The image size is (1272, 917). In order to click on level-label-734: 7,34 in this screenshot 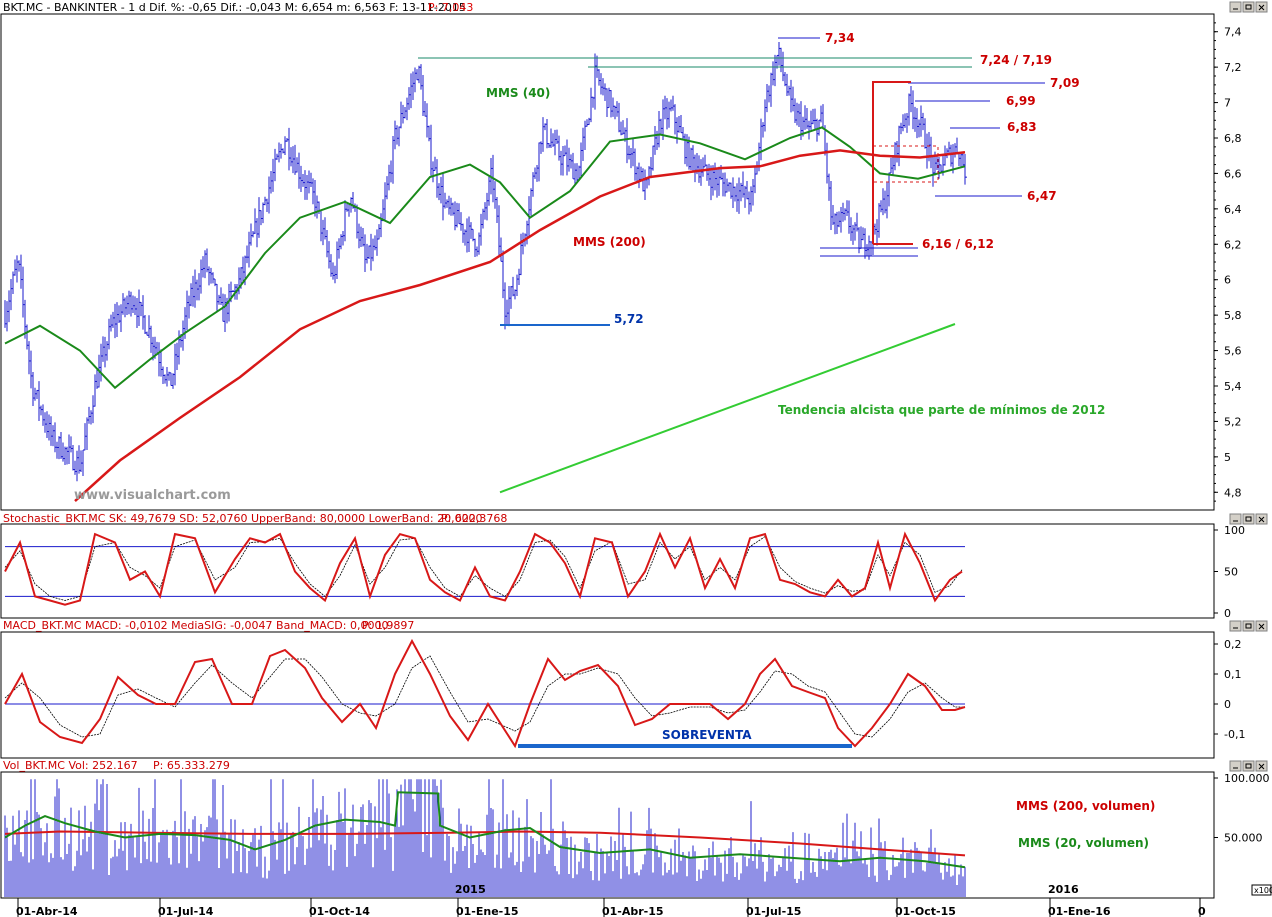, I will do `click(840, 38)`.